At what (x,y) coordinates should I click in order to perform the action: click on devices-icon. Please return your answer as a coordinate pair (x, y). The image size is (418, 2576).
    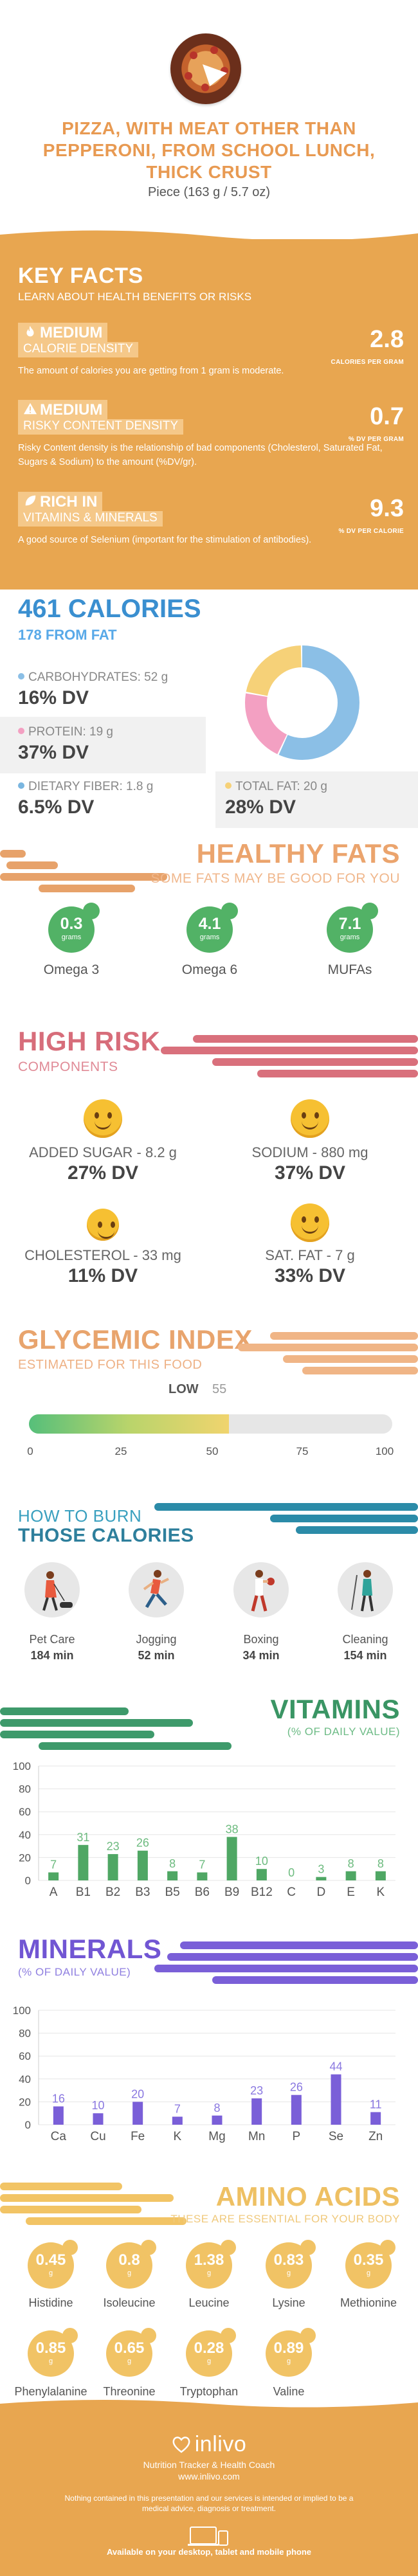
    Looking at the image, I should click on (208, 2536).